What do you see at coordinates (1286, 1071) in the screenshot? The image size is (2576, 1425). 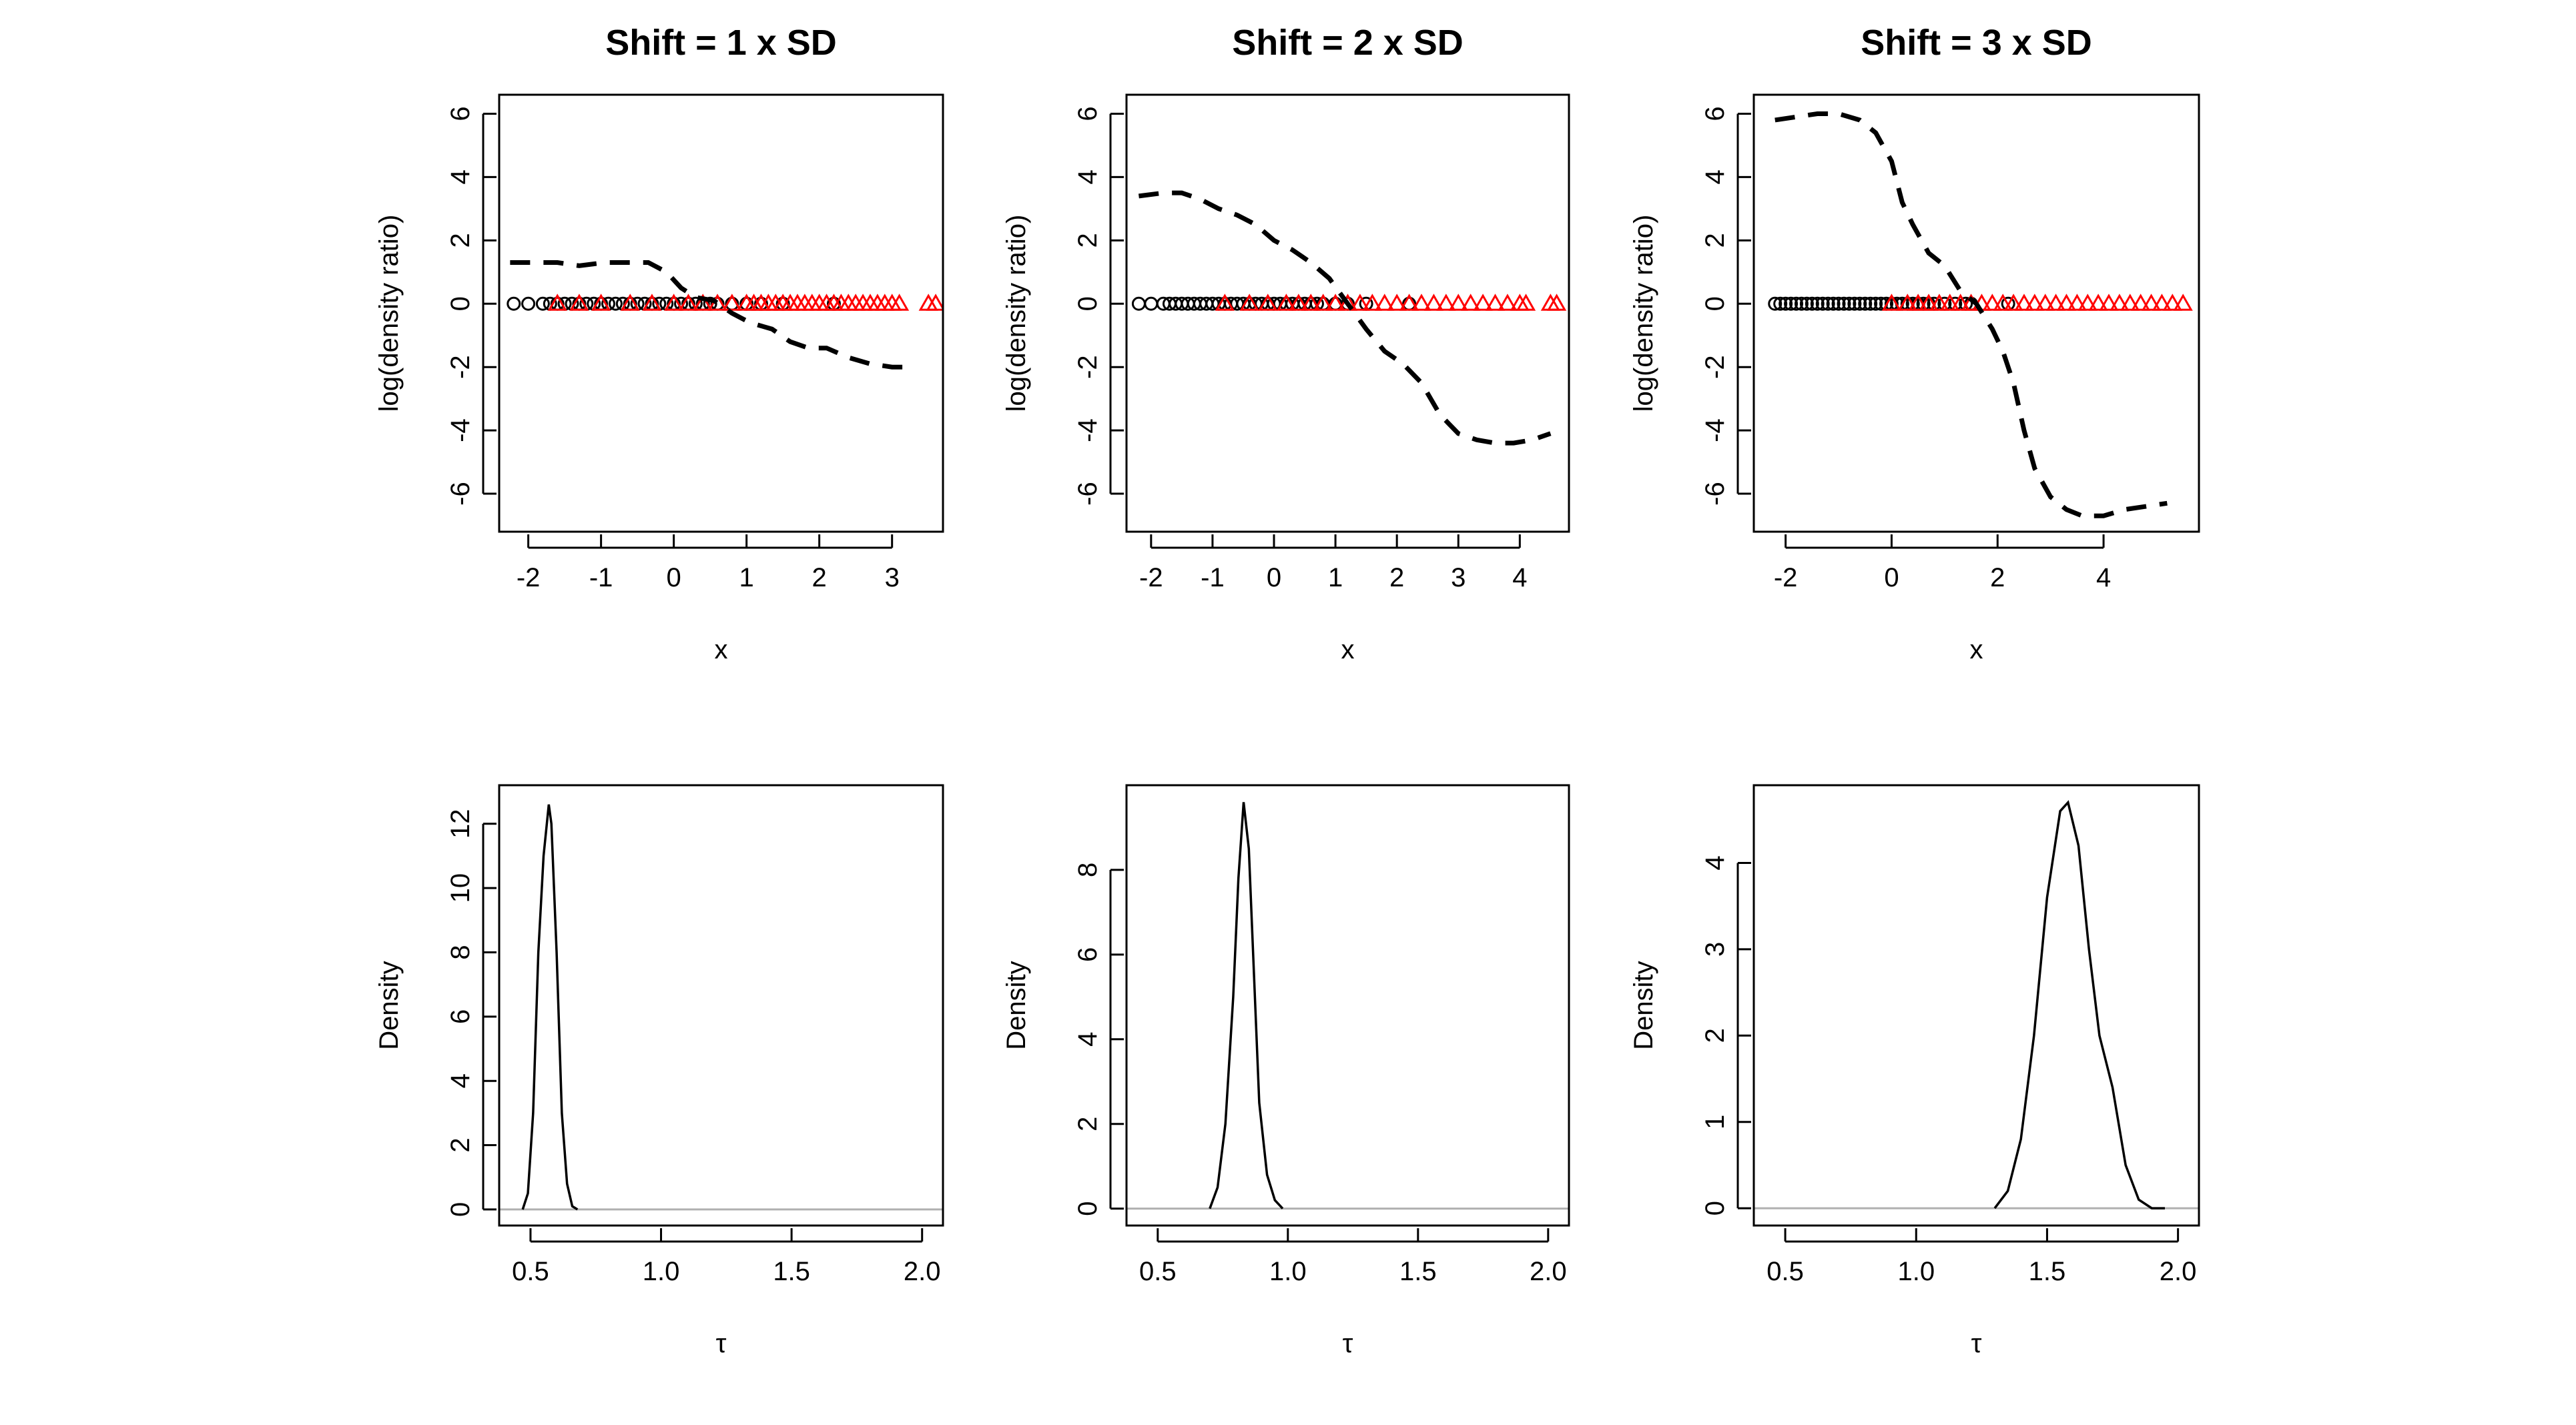 I see `panel-bottom2: 0 2 4 6 8 0.5 1.0 1.5 2.0 τ Density` at bounding box center [1286, 1071].